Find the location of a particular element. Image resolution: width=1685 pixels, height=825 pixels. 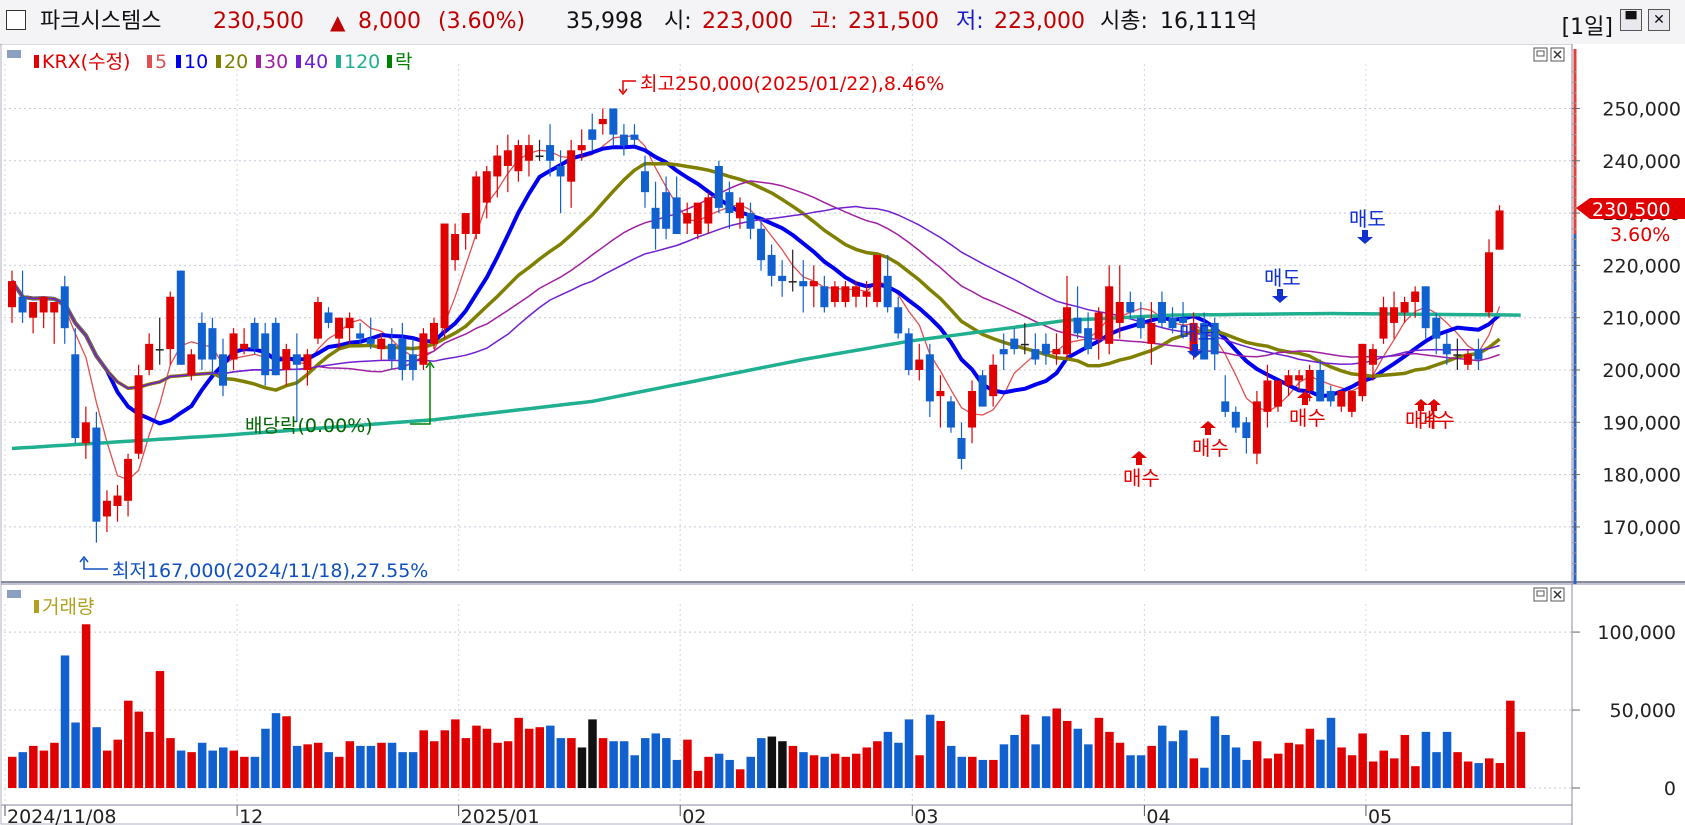

legend-label: 락 is located at coordinates (403, 62).